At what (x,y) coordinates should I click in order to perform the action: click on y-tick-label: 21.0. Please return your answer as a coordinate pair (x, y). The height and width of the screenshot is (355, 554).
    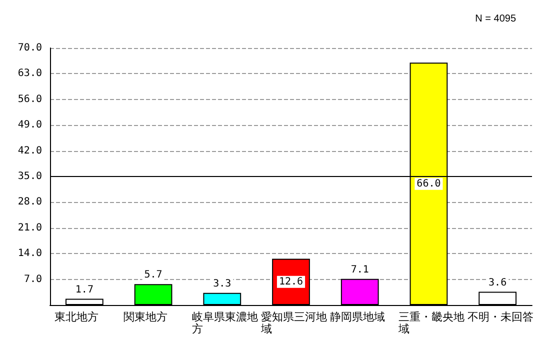
    Looking at the image, I should click on (30, 228).